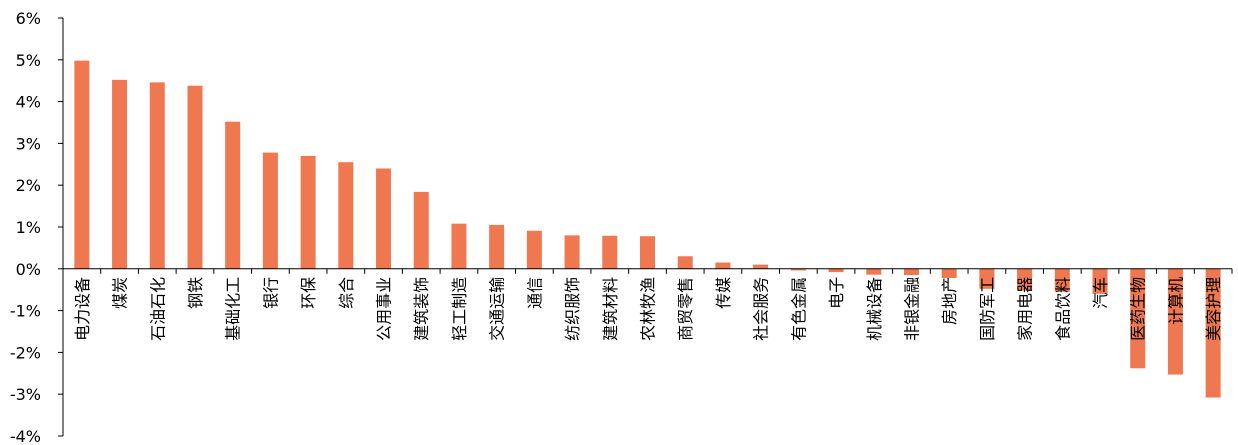 This screenshot has width=1238, height=445. I want to click on category-label: 电子, so click(836, 293).